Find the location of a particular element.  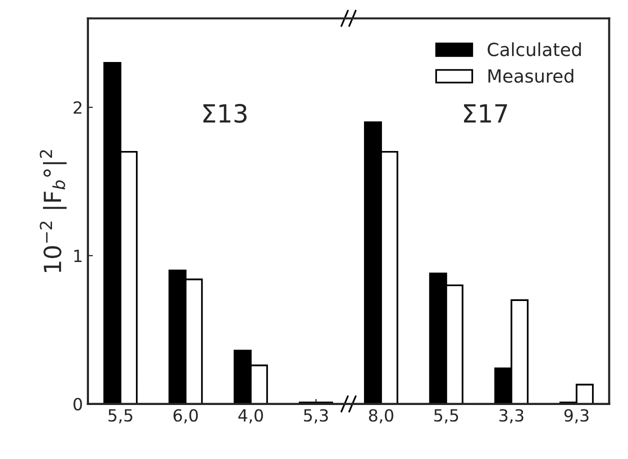

y-tick-label: 1 is located at coordinates (78, 256).